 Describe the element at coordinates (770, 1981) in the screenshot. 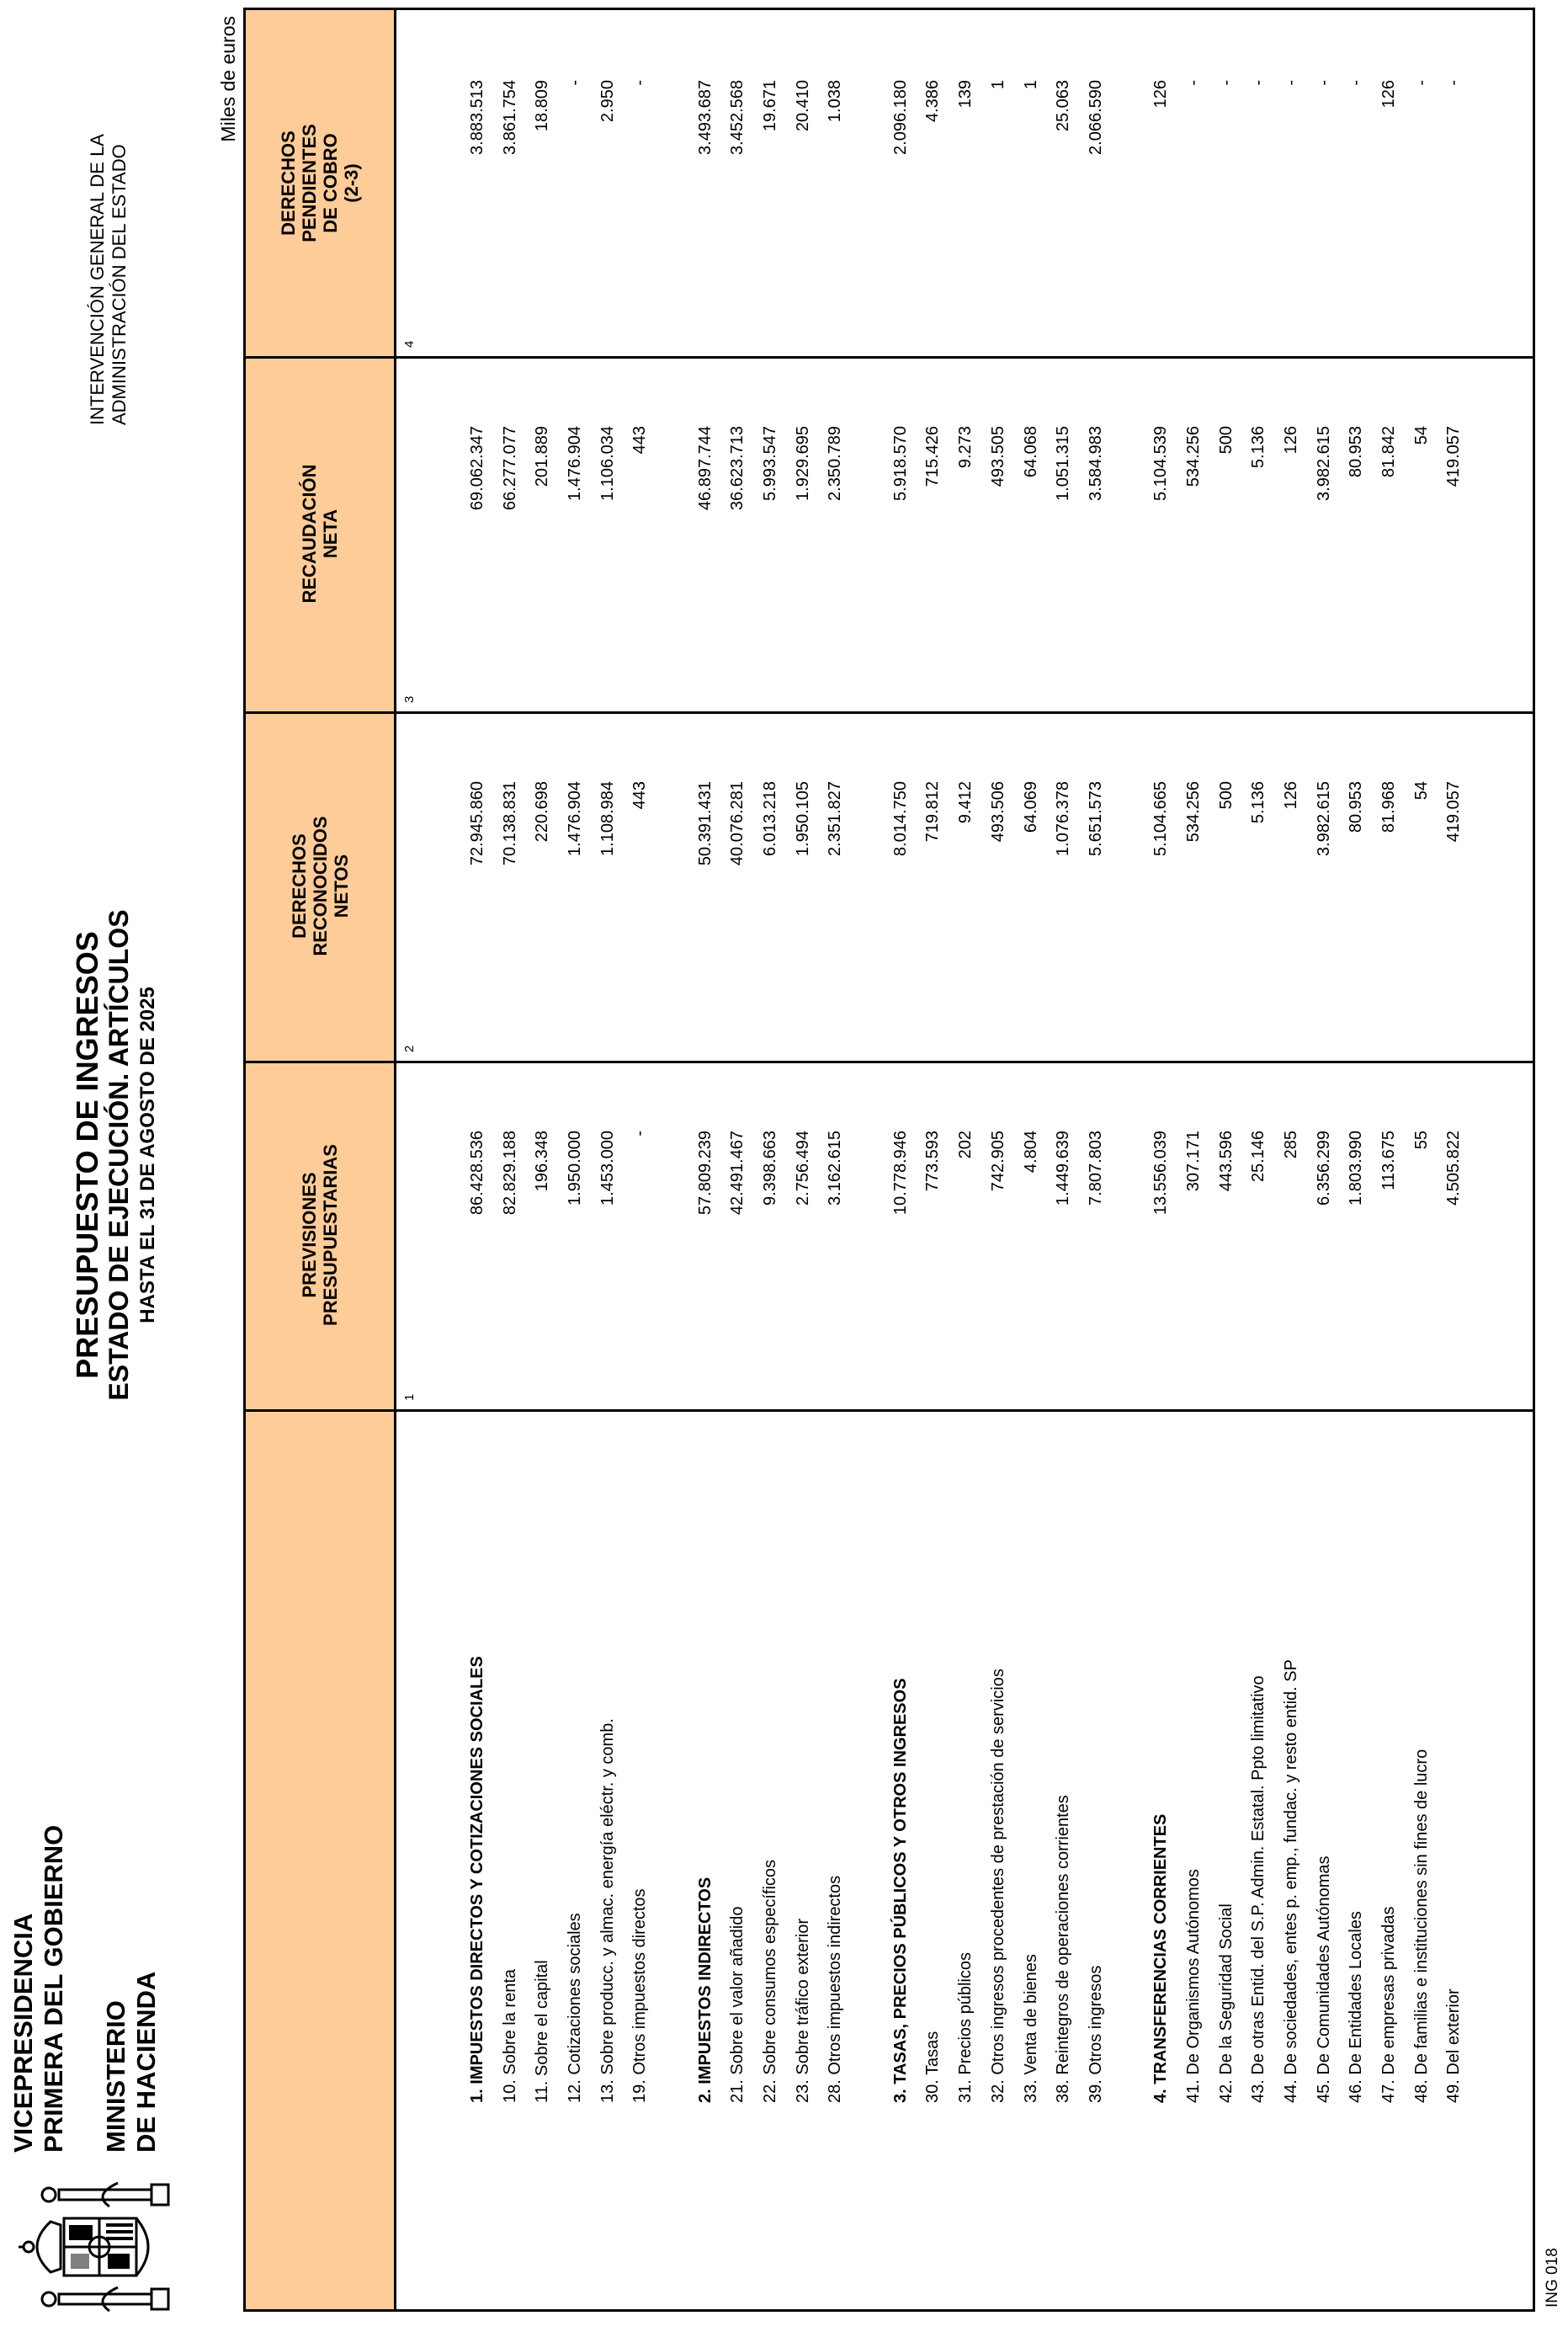

I see `row-label: 22. Sobre consumos específicos` at that location.